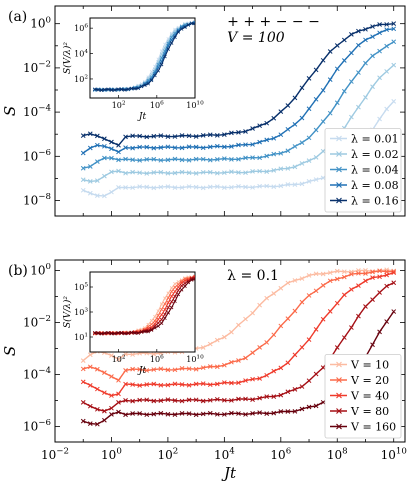  Describe the element at coordinates (375, 154) in the screenshot. I see `legend-label: λ = 0.02` at that location.